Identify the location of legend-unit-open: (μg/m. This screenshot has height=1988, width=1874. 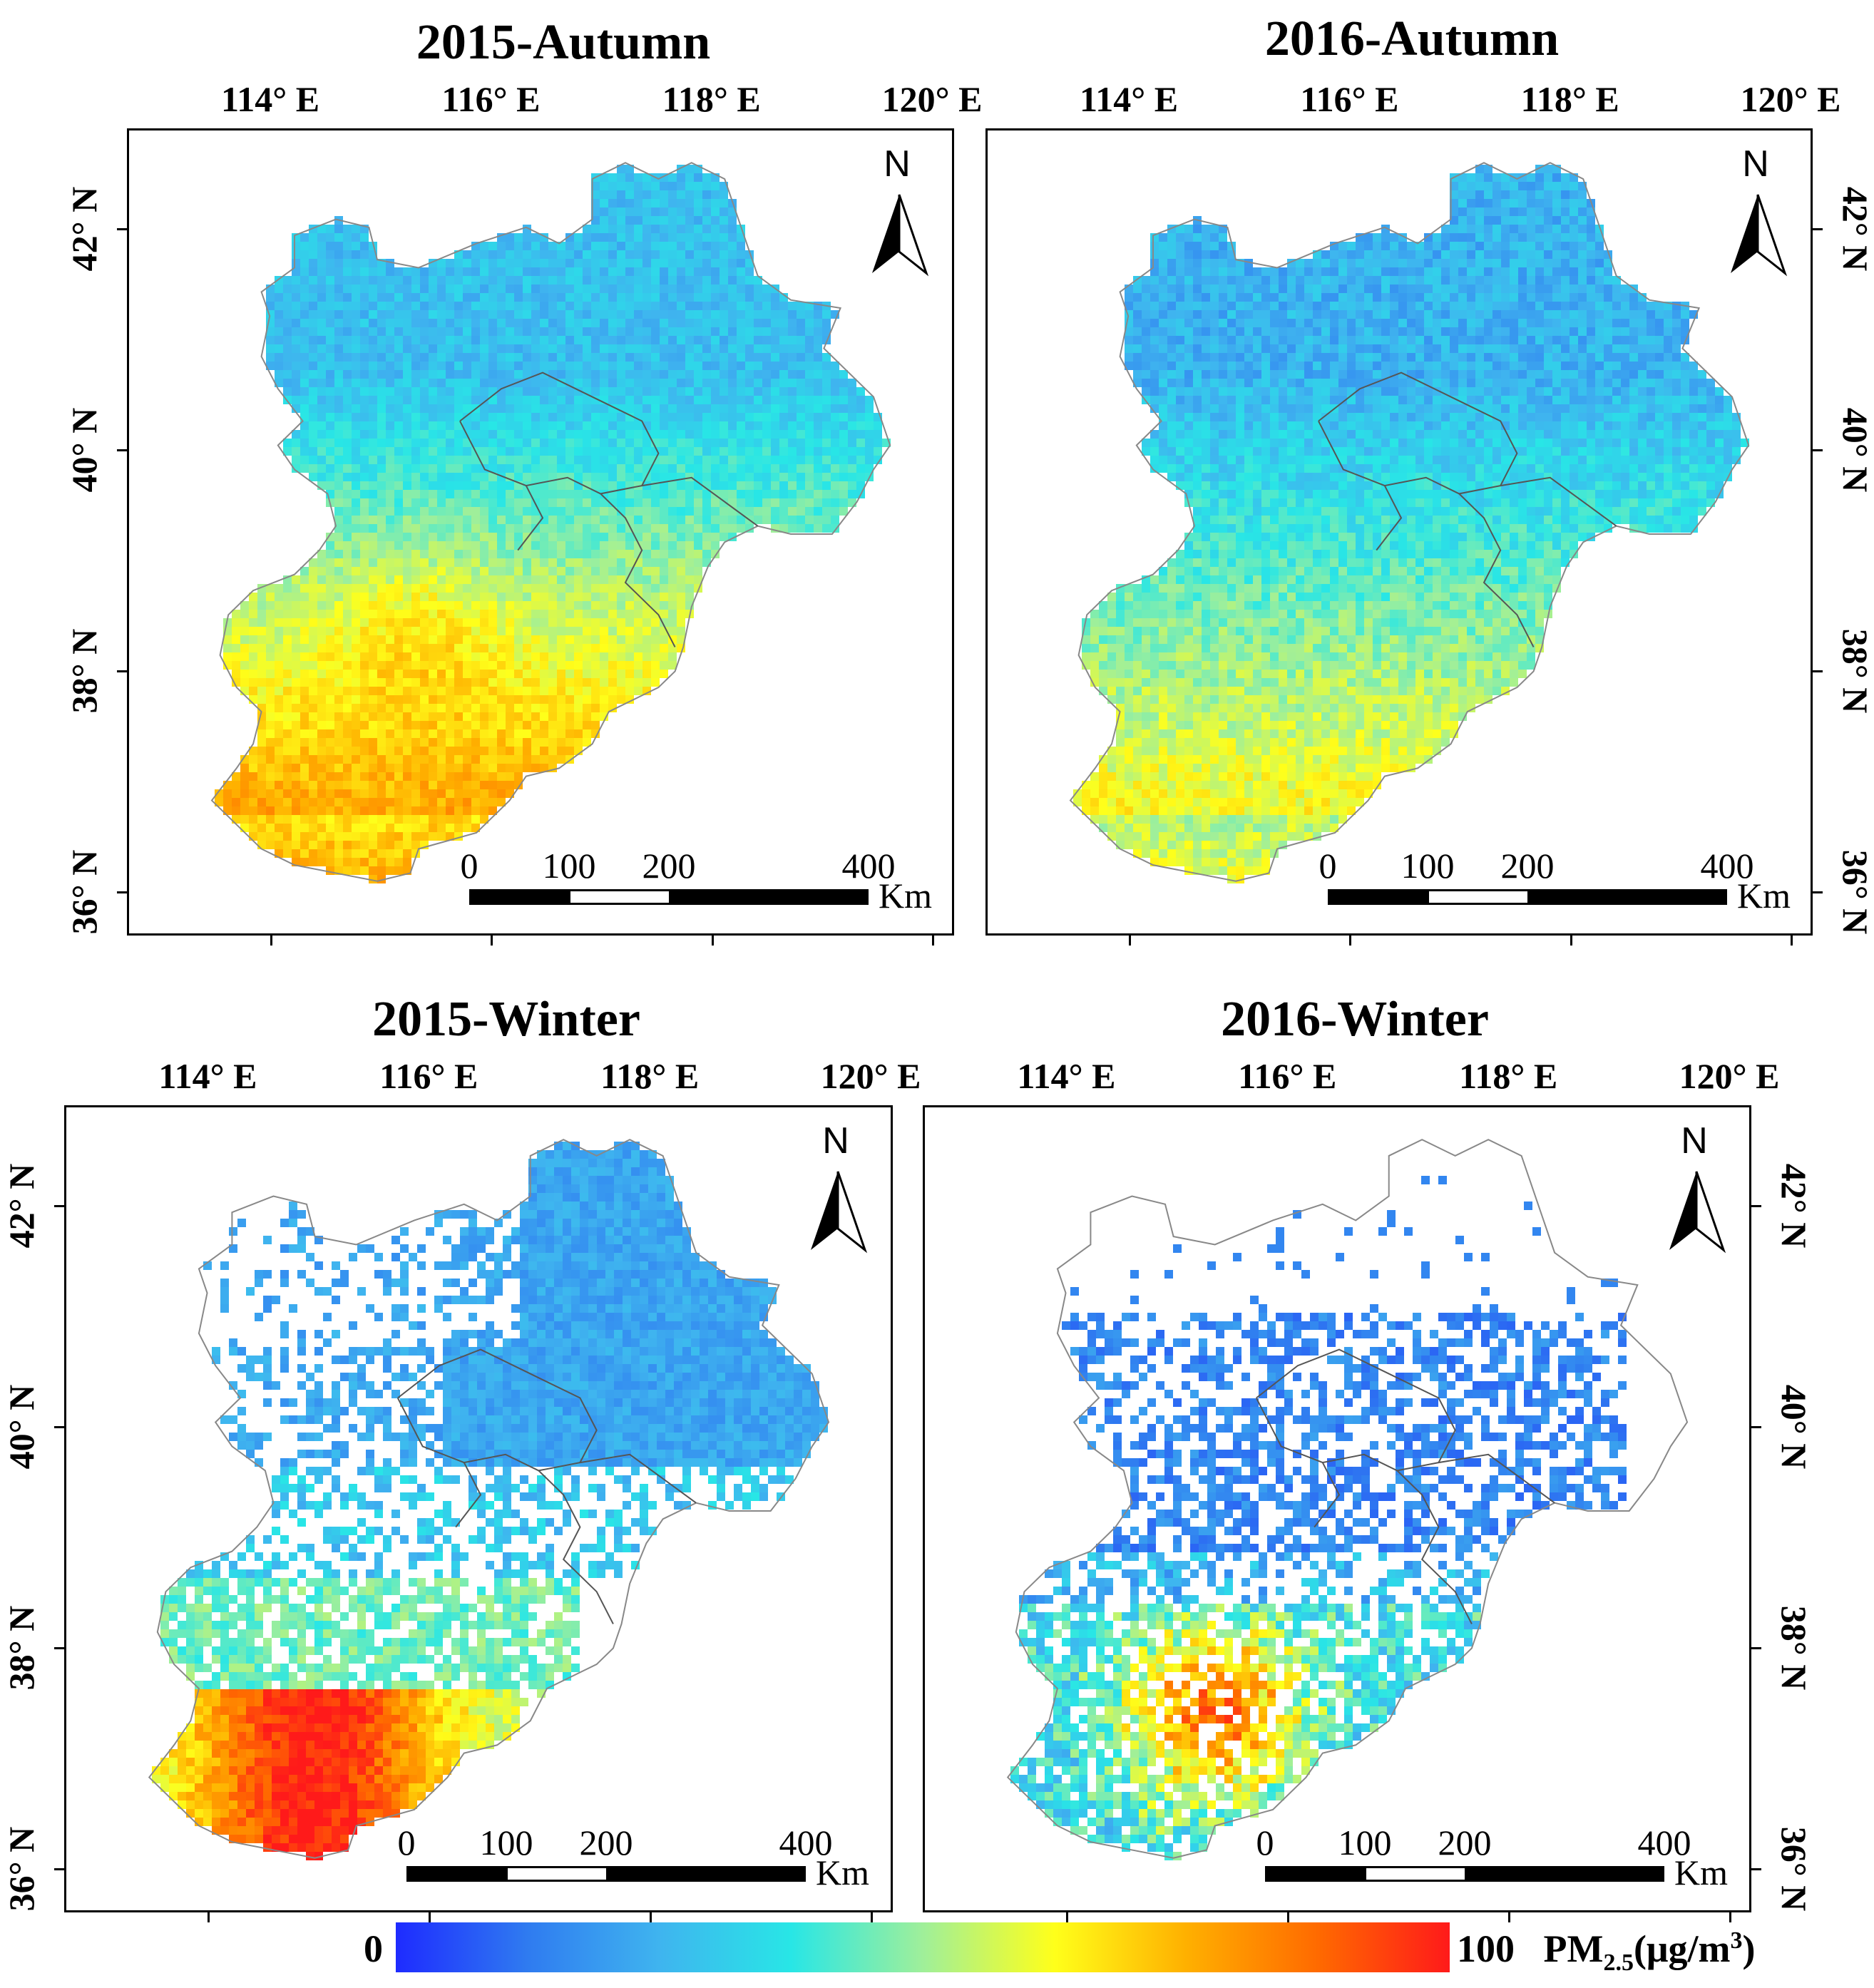
(1682, 1948).